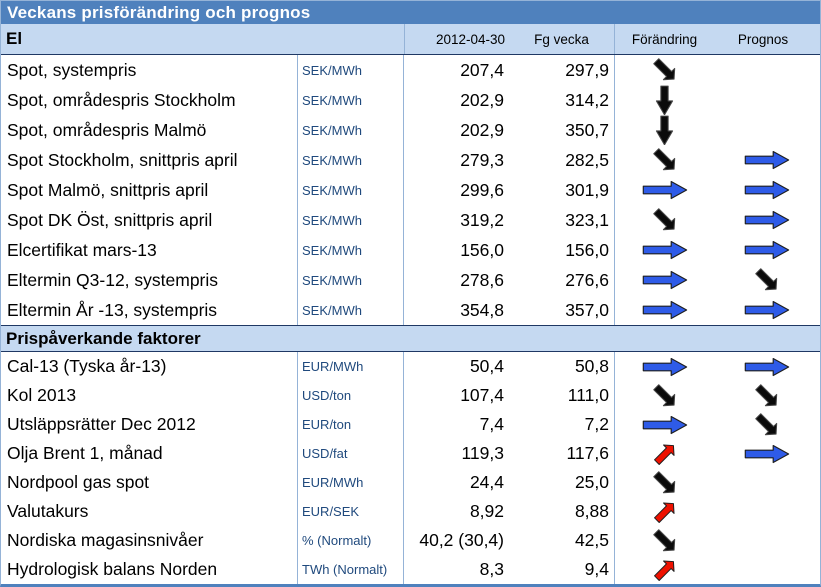 This screenshot has height=587, width=821. Describe the element at coordinates (596, 569) in the screenshot. I see `value-previous: 9,4` at that location.